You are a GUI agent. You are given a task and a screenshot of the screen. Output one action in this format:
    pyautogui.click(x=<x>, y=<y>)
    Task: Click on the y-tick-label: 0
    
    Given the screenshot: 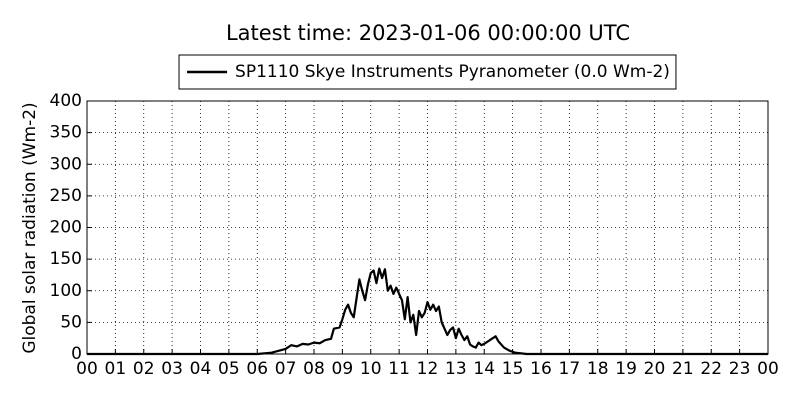 What is the action you would take?
    pyautogui.click(x=76, y=354)
    